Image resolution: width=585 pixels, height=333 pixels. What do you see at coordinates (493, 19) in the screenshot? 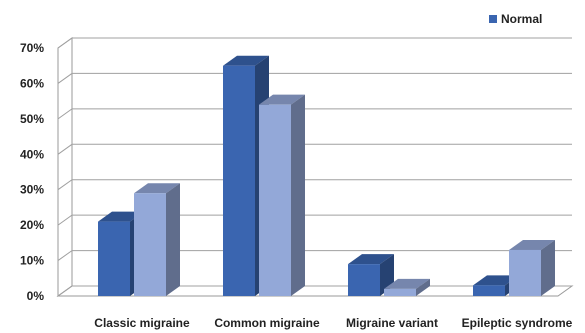
I see `legend-swatch-normal` at bounding box center [493, 19].